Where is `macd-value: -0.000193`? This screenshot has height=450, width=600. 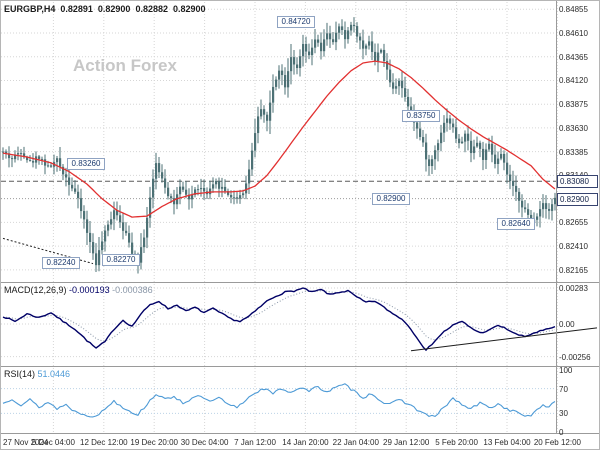 macd-value: -0.000193 is located at coordinates (89, 290).